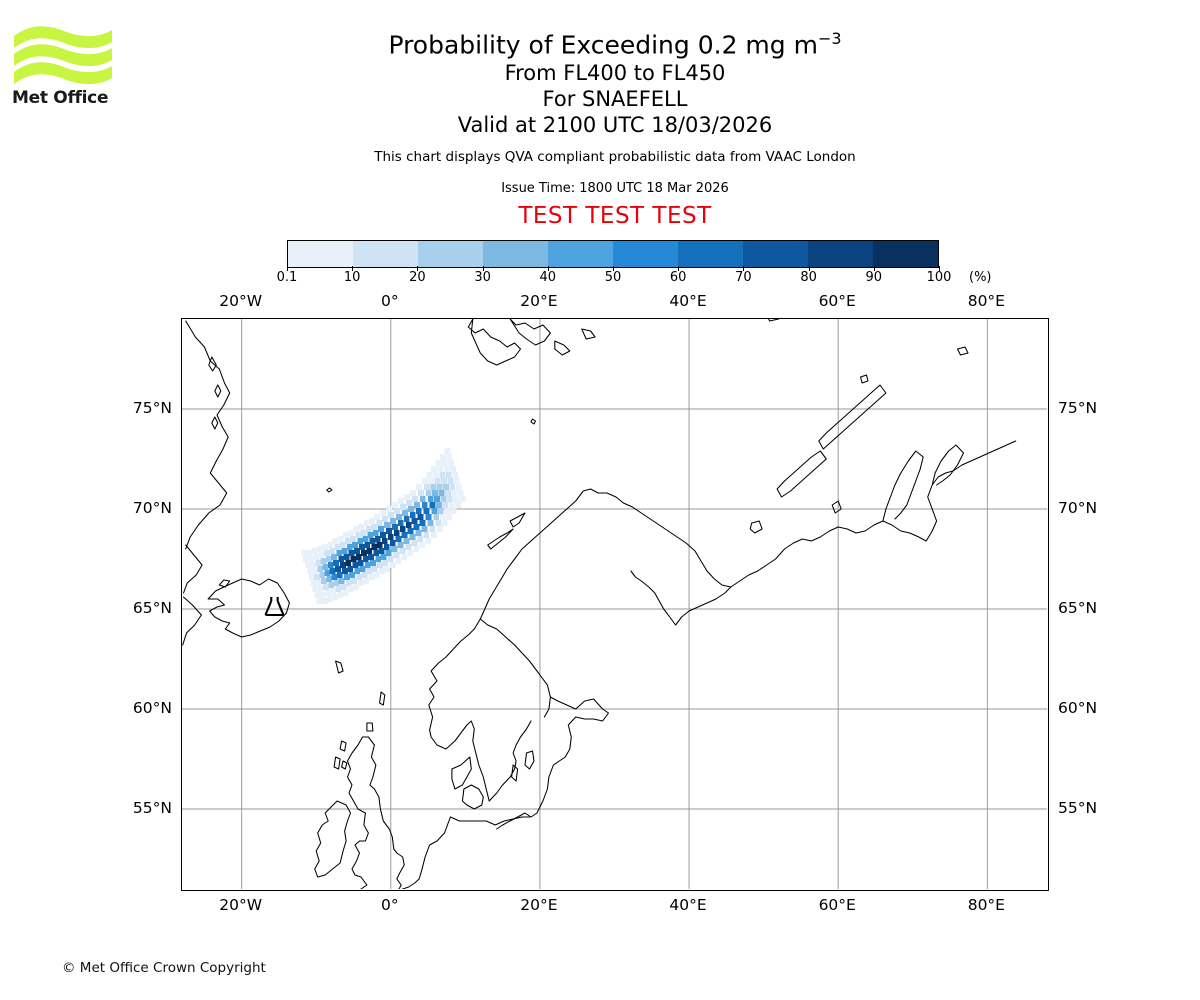  I want to click on chart-title-text: Probability of Exceeding 0.2 mg m, so click(603, 45).